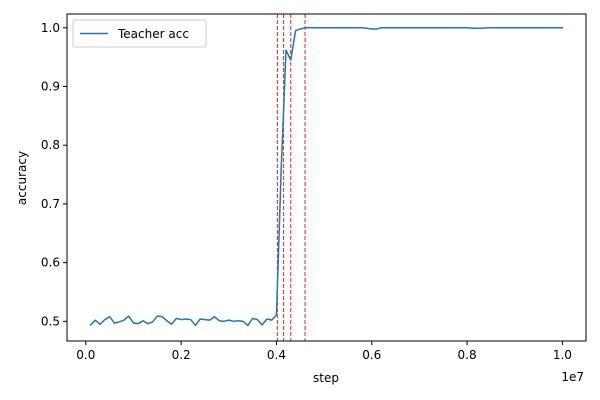 The height and width of the screenshot is (400, 600). I want to click on x-tick-label: 0.8, so click(467, 355).